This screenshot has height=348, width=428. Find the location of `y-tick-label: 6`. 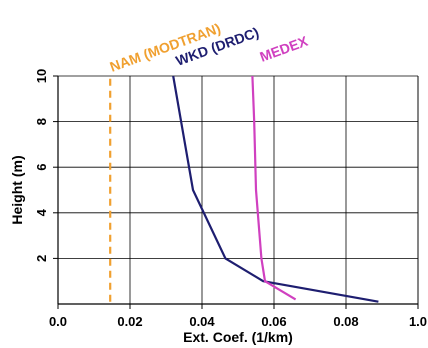

y-tick-label: 6 is located at coordinates (41, 167).